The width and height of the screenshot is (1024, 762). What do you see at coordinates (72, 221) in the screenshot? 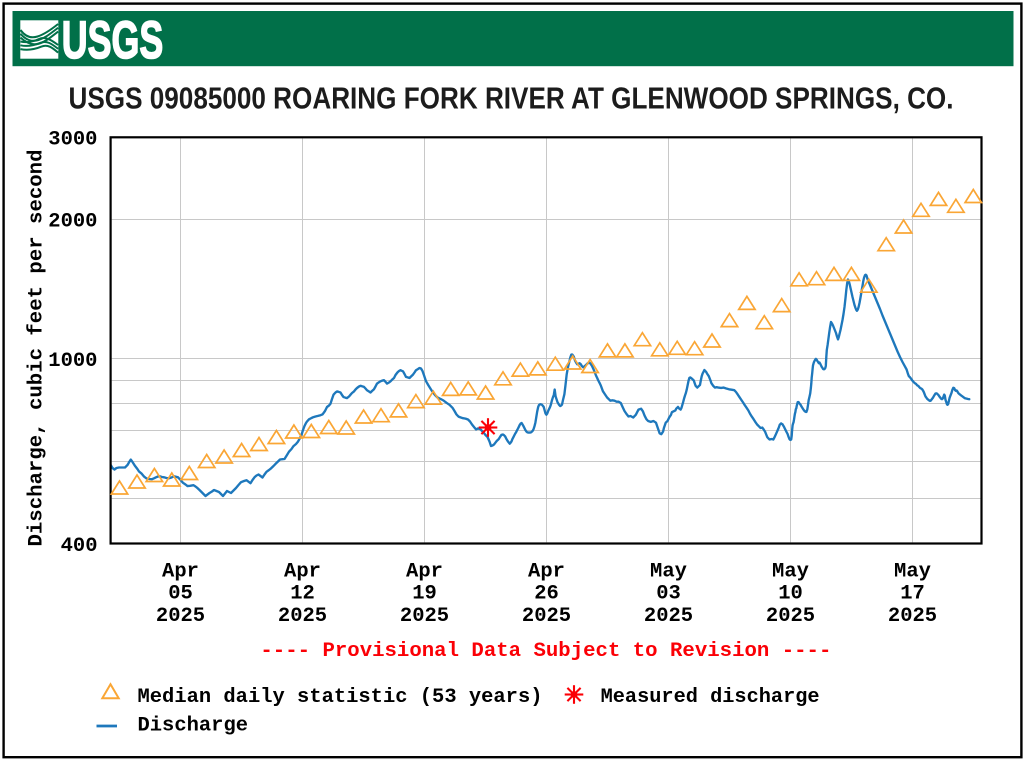
I see `svg-text: 2000` at bounding box center [72, 221].